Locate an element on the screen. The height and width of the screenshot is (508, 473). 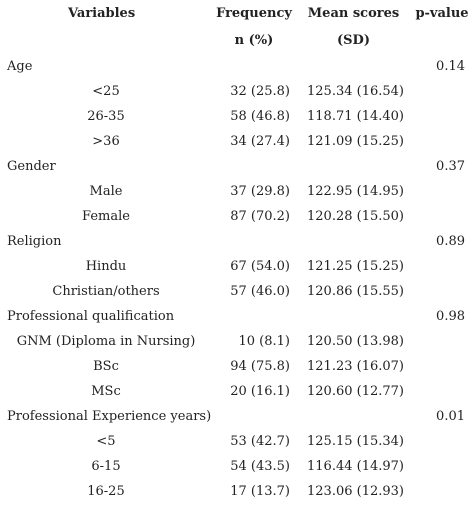
variable-cell: Professional Experience years) is located at coordinates (109, 416).